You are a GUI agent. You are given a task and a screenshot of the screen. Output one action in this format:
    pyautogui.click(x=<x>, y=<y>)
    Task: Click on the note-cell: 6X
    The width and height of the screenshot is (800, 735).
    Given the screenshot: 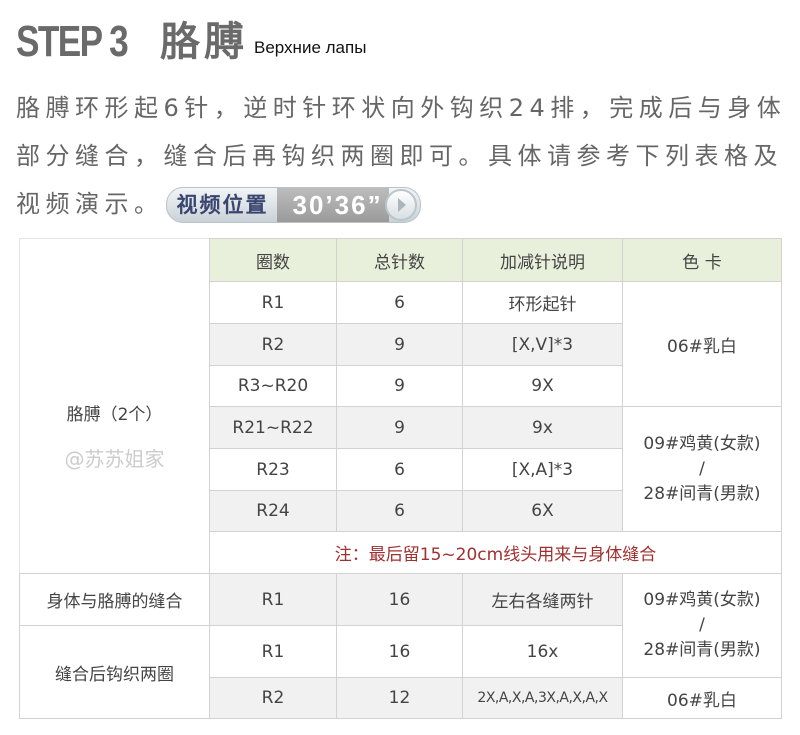 What is the action you would take?
    pyautogui.click(x=542, y=511)
    